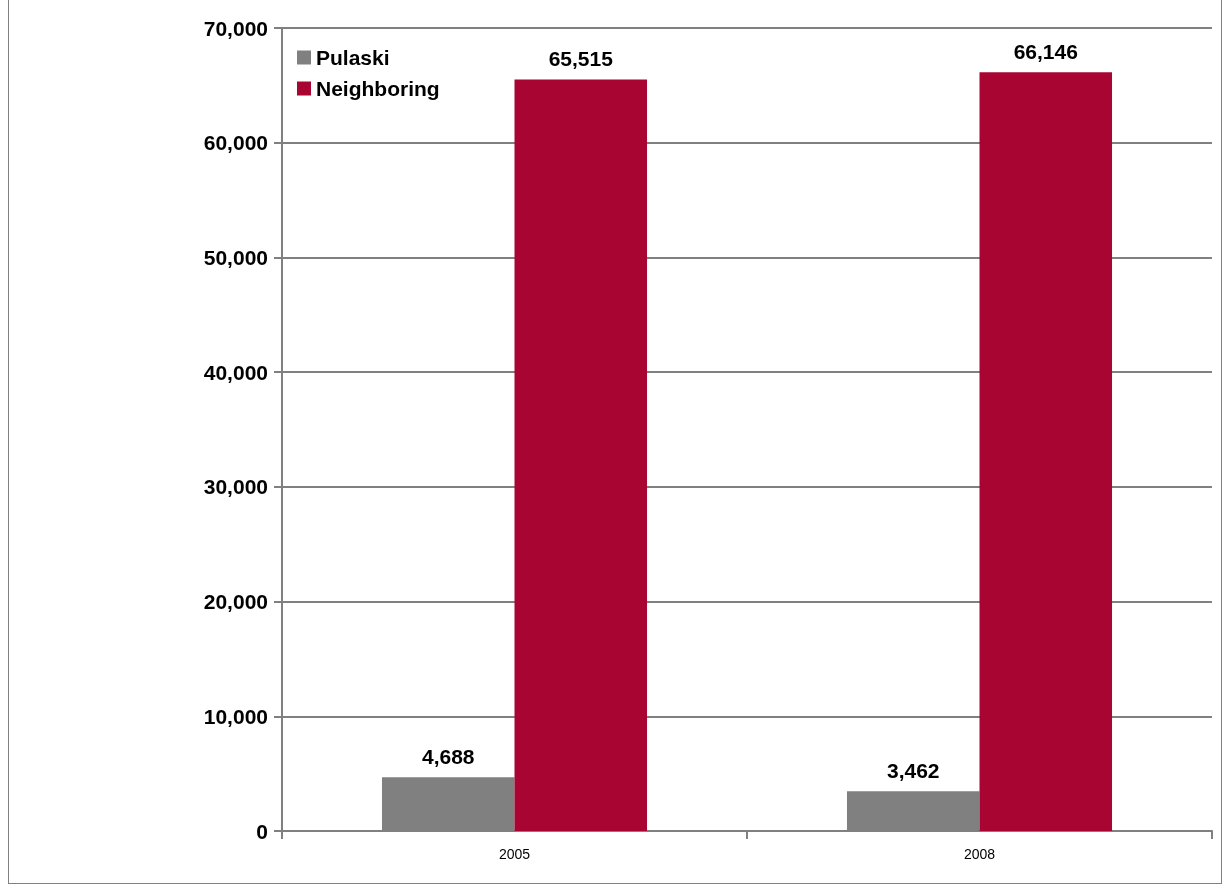 The height and width of the screenshot is (888, 1224). Describe the element at coordinates (262, 831) in the screenshot. I see `y-tick-label: 0` at that location.